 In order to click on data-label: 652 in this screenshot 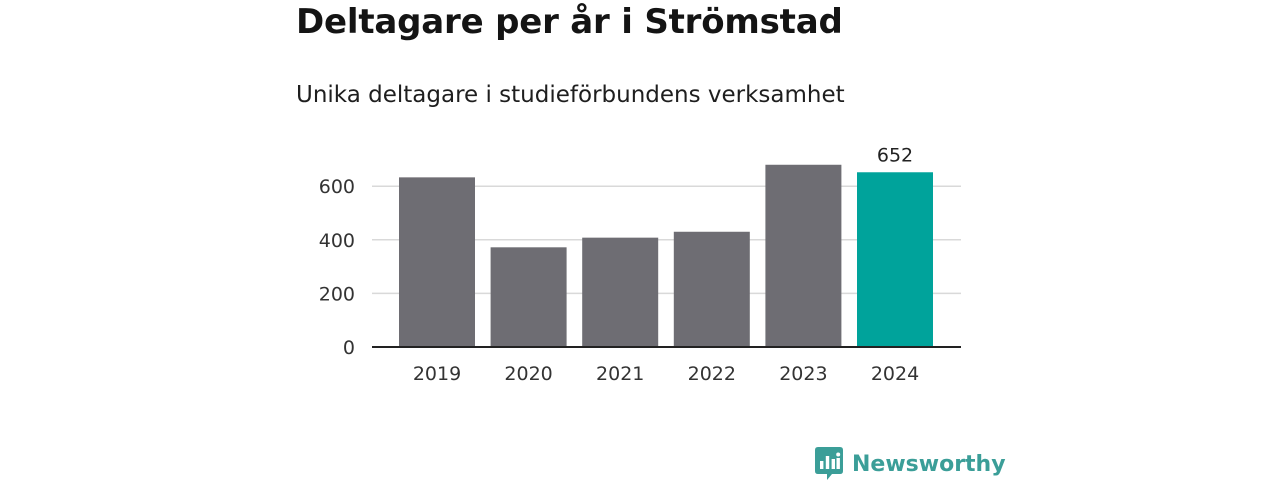, I will do `click(895, 155)`.